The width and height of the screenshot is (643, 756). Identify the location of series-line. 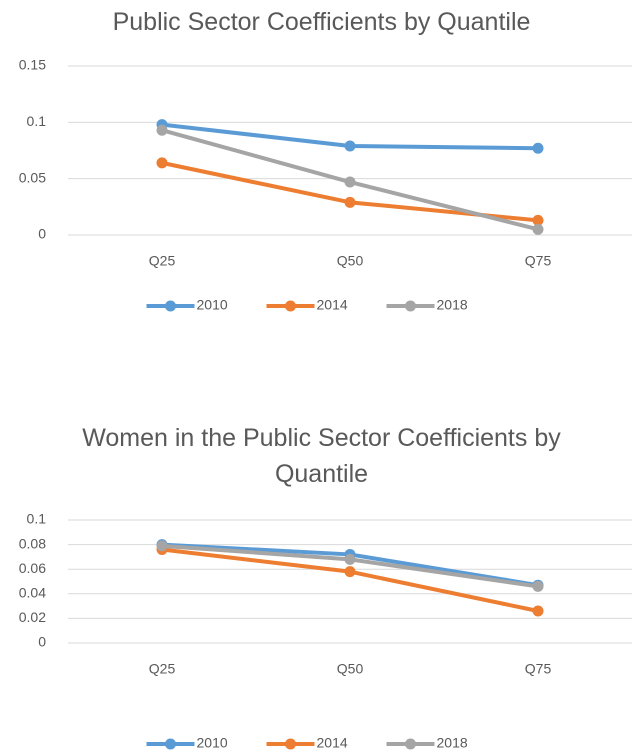
(350, 191).